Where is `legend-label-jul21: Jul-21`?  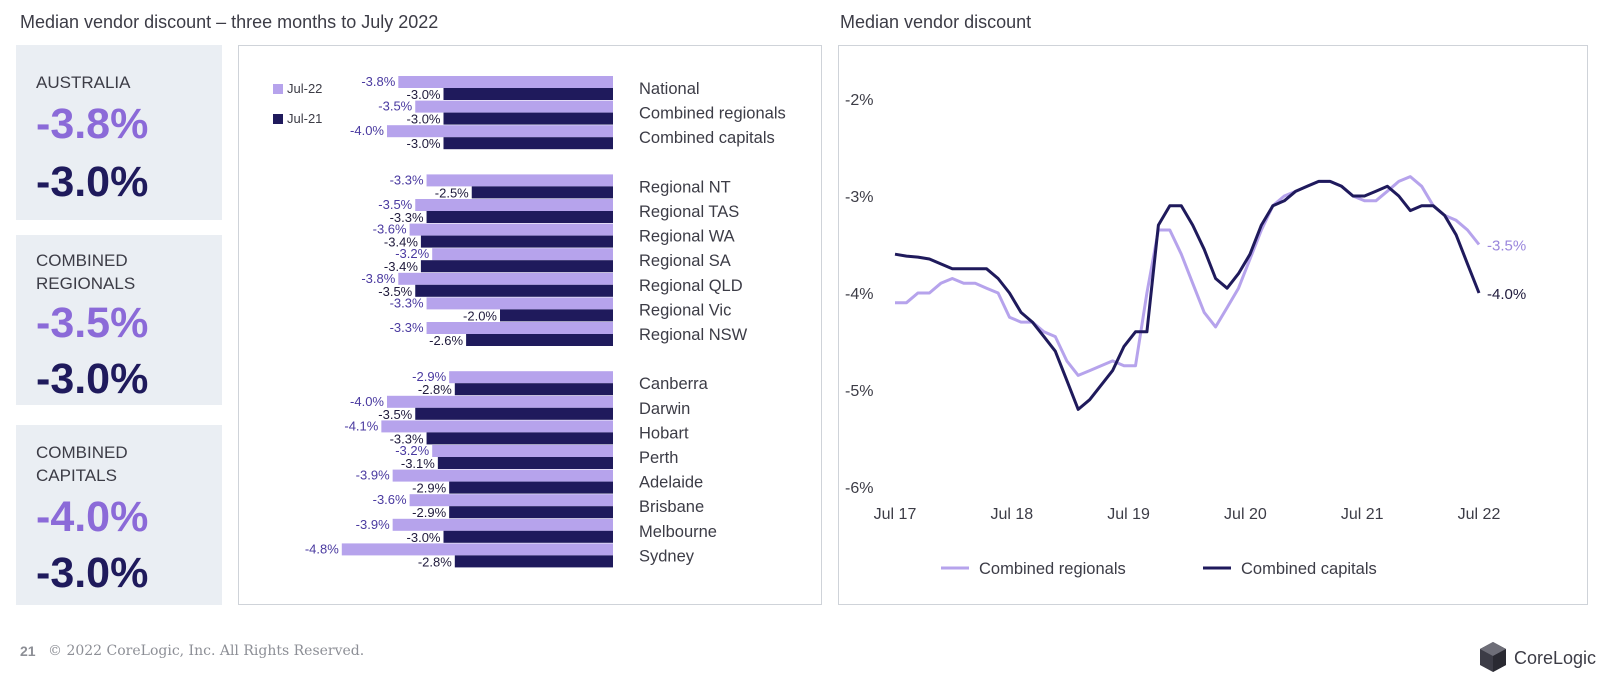
legend-label-jul21: Jul-21 is located at coordinates (304, 118).